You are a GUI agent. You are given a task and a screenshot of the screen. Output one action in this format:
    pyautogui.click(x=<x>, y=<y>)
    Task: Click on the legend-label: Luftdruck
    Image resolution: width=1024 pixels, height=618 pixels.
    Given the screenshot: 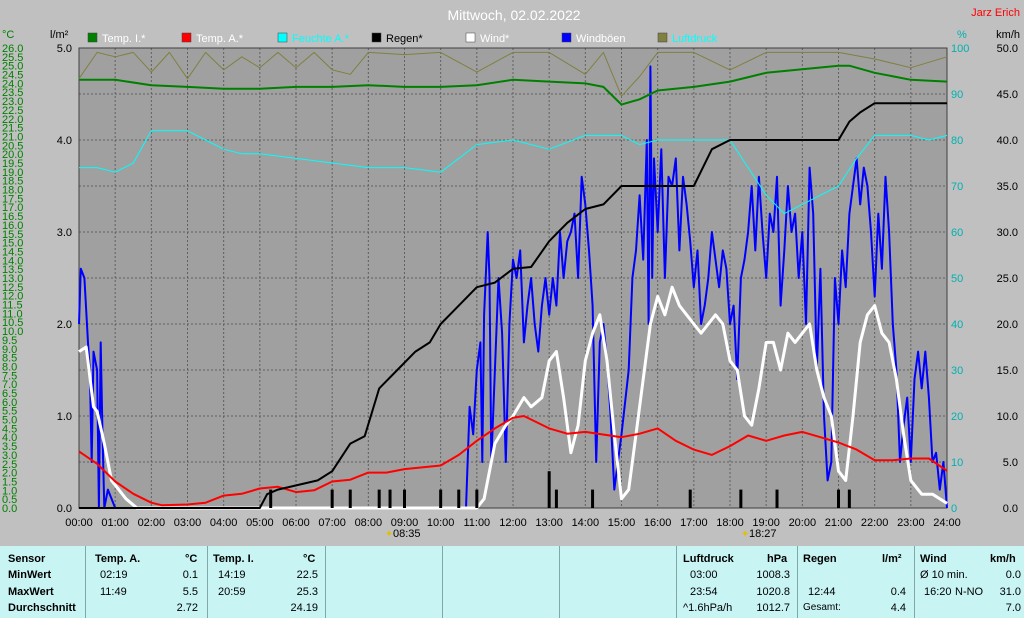 What is the action you would take?
    pyautogui.click(x=695, y=39)
    